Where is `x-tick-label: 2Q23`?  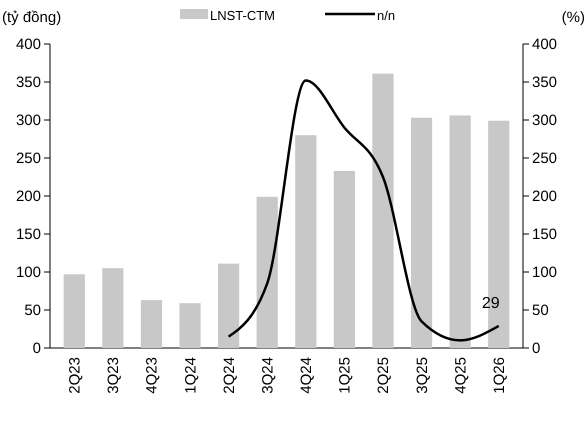 x-tick-label: 2Q23 is located at coordinates (75, 375).